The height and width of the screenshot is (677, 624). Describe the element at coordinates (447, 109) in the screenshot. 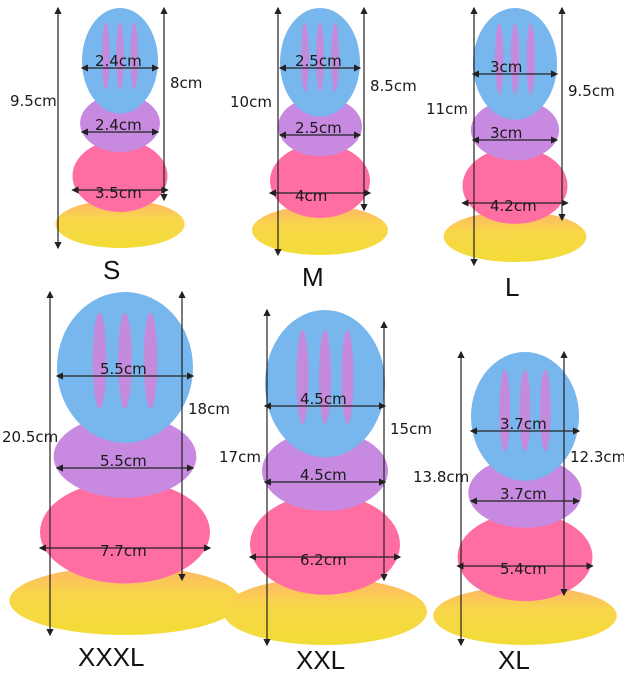

I see `total-height-label: 11cm` at that location.